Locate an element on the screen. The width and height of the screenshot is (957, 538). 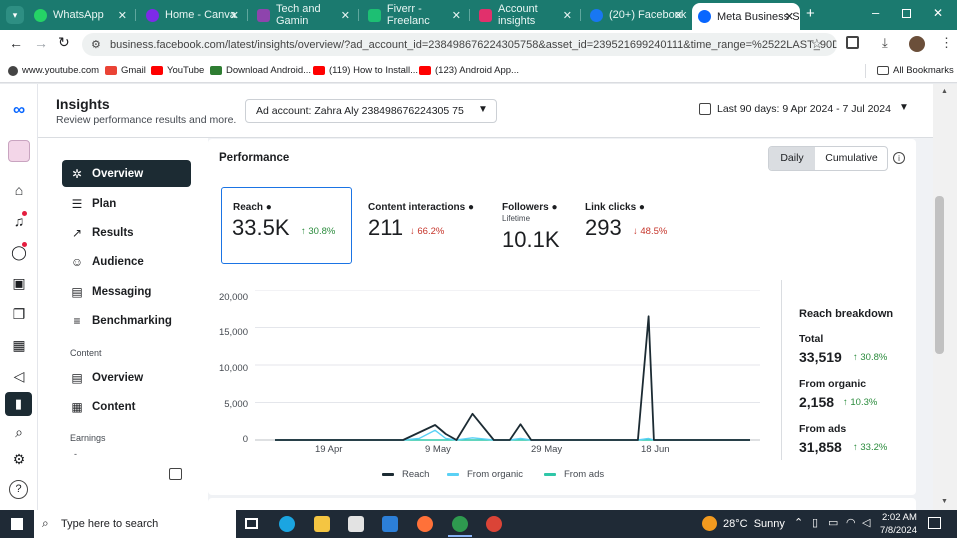
calendar-icon: ▦ is located at coordinates (19, 345).